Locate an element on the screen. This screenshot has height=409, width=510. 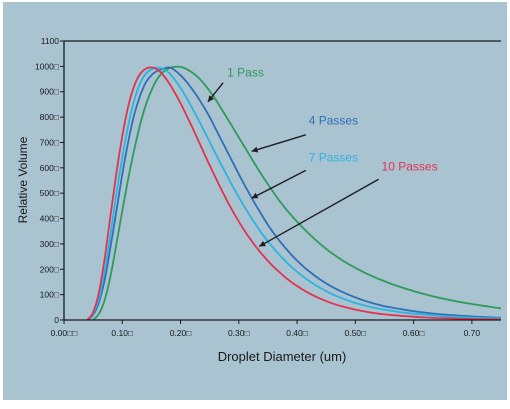
y-tick-label: 100□ is located at coordinates (49, 295).